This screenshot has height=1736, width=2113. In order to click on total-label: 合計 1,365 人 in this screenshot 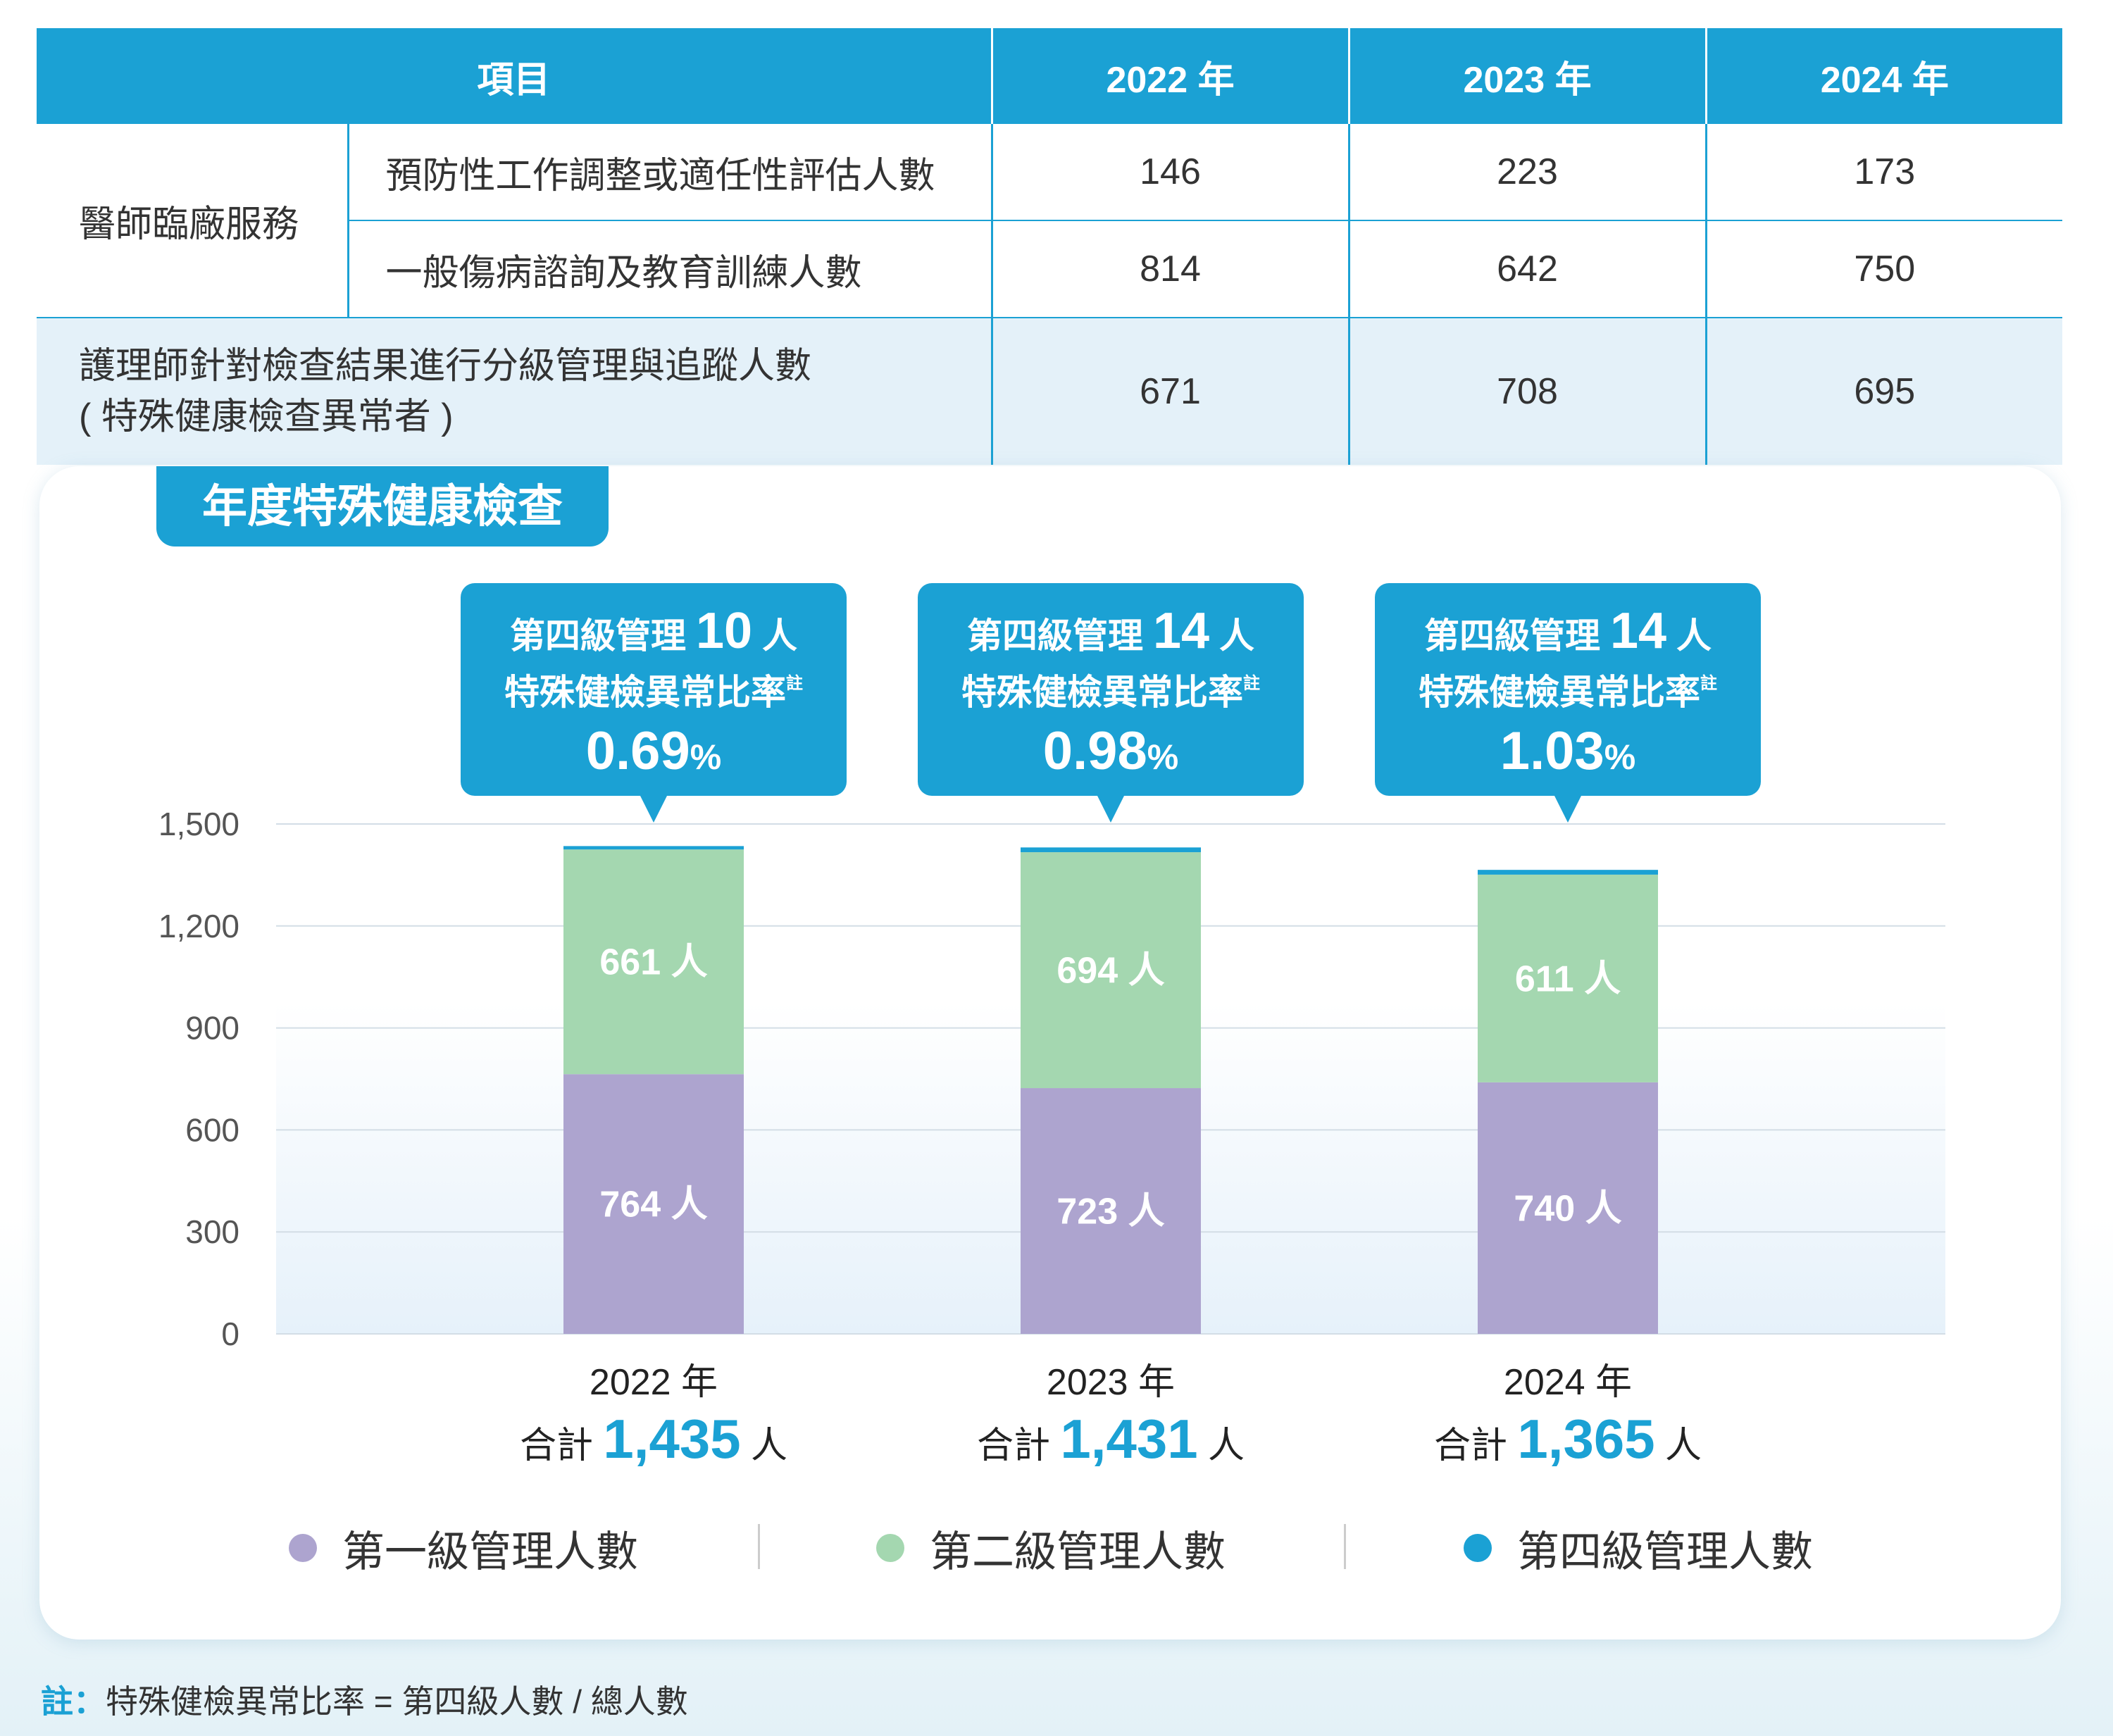, I will do `click(1568, 1439)`.